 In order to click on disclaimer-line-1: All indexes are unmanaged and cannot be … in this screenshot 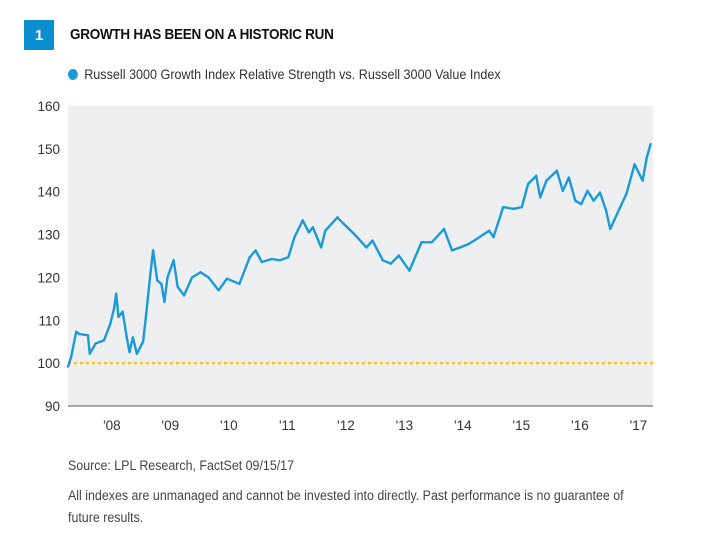, I will do `click(346, 495)`.